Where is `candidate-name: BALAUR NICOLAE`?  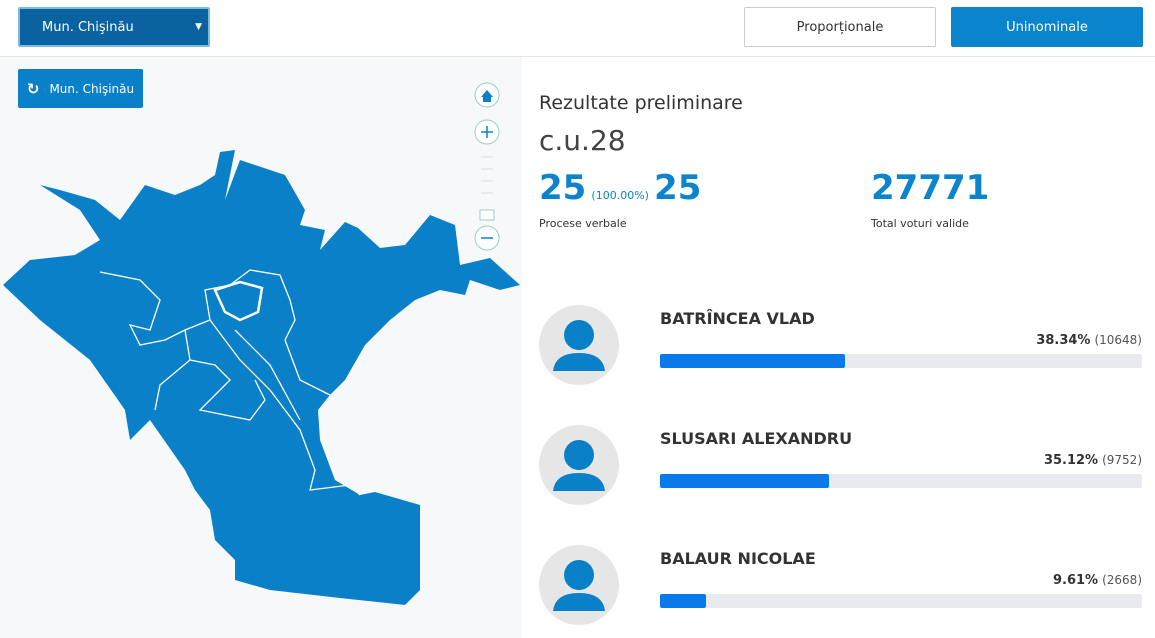 candidate-name: BALAUR NICOLAE is located at coordinates (738, 558).